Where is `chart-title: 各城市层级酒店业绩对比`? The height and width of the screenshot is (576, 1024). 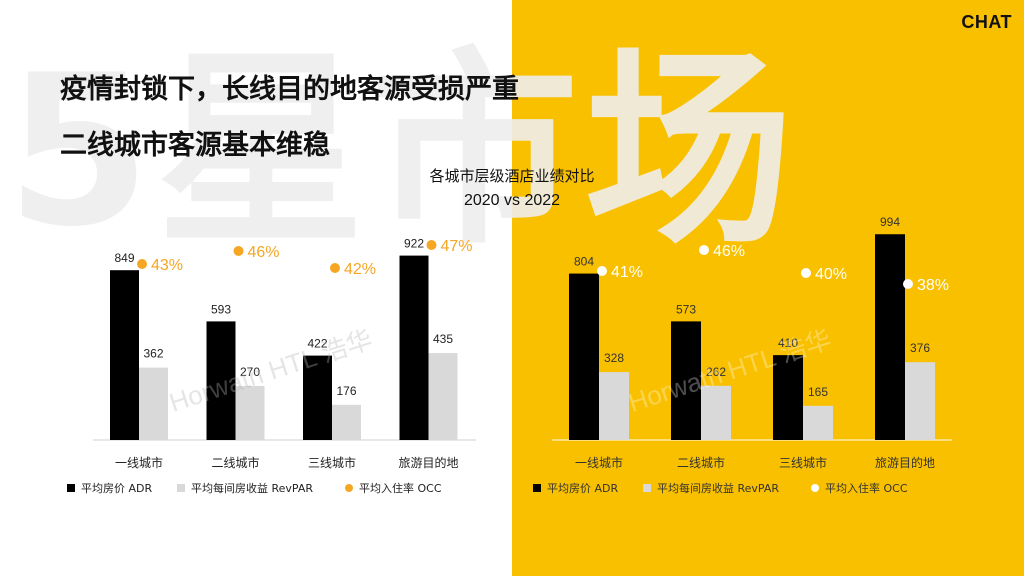
chart-title: 各城市层级酒店业绩对比 is located at coordinates (512, 176).